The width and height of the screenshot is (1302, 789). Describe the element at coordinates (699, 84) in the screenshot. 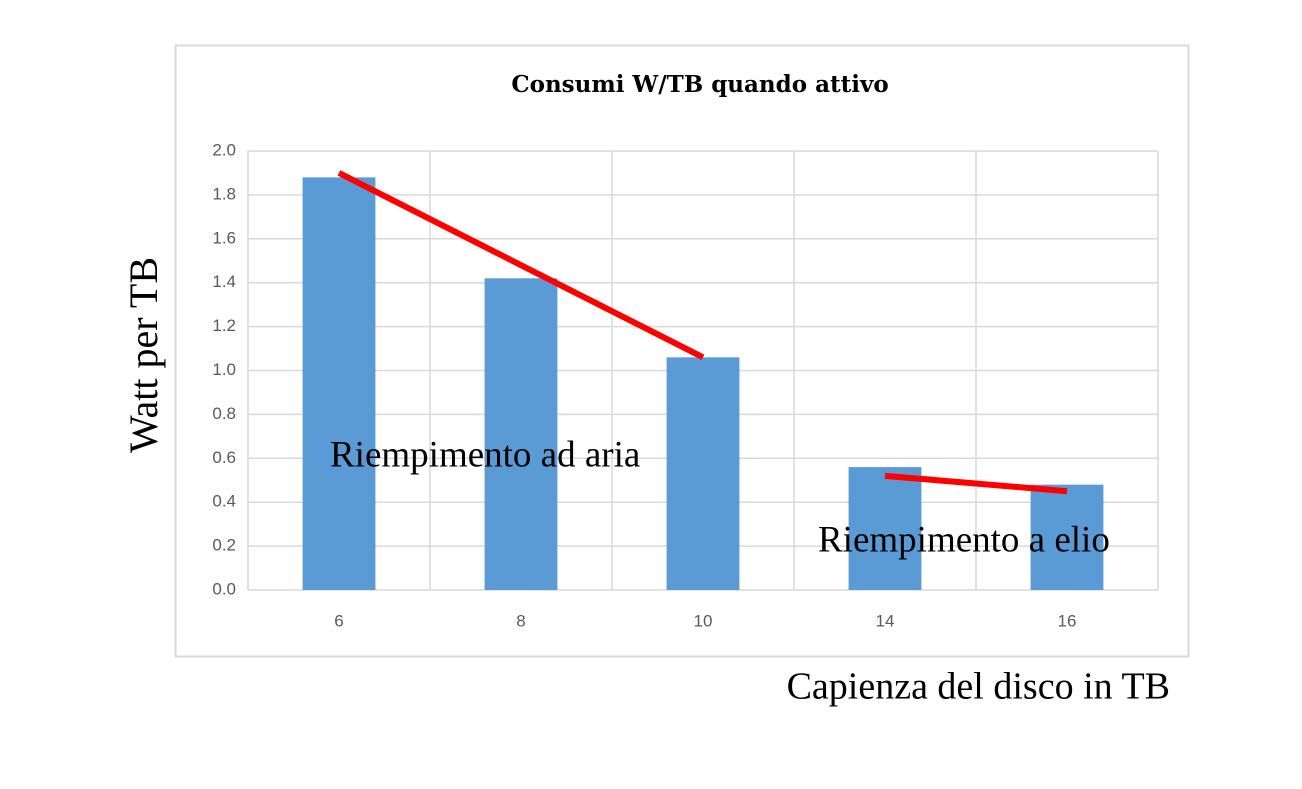

I see `chart-title: Consumi W/TB quando attivo` at that location.